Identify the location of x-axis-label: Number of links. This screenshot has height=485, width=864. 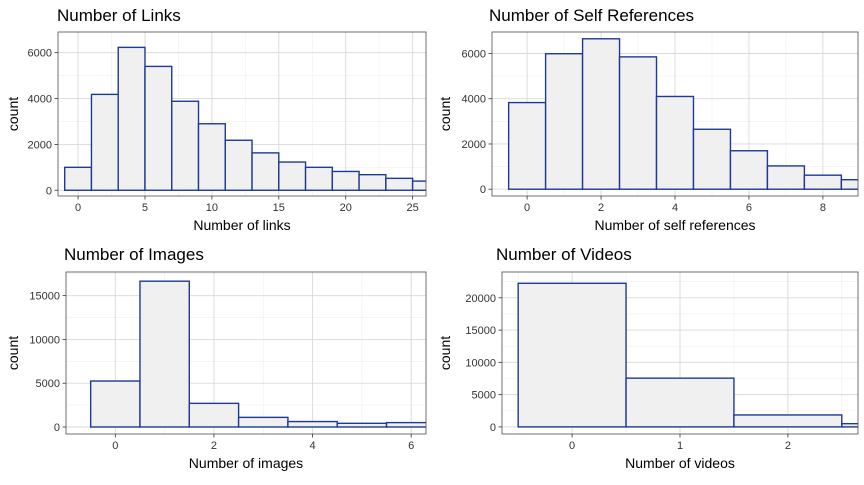
(241, 225).